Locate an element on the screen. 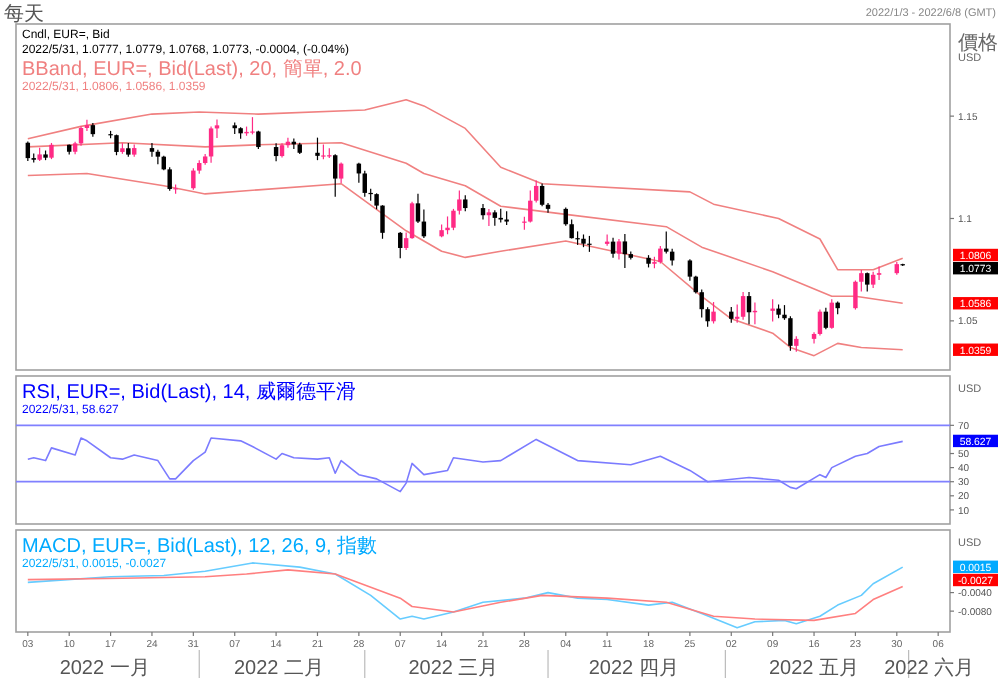 The width and height of the screenshot is (1000, 680). annotation: 2022 四月 is located at coordinates (633, 669).